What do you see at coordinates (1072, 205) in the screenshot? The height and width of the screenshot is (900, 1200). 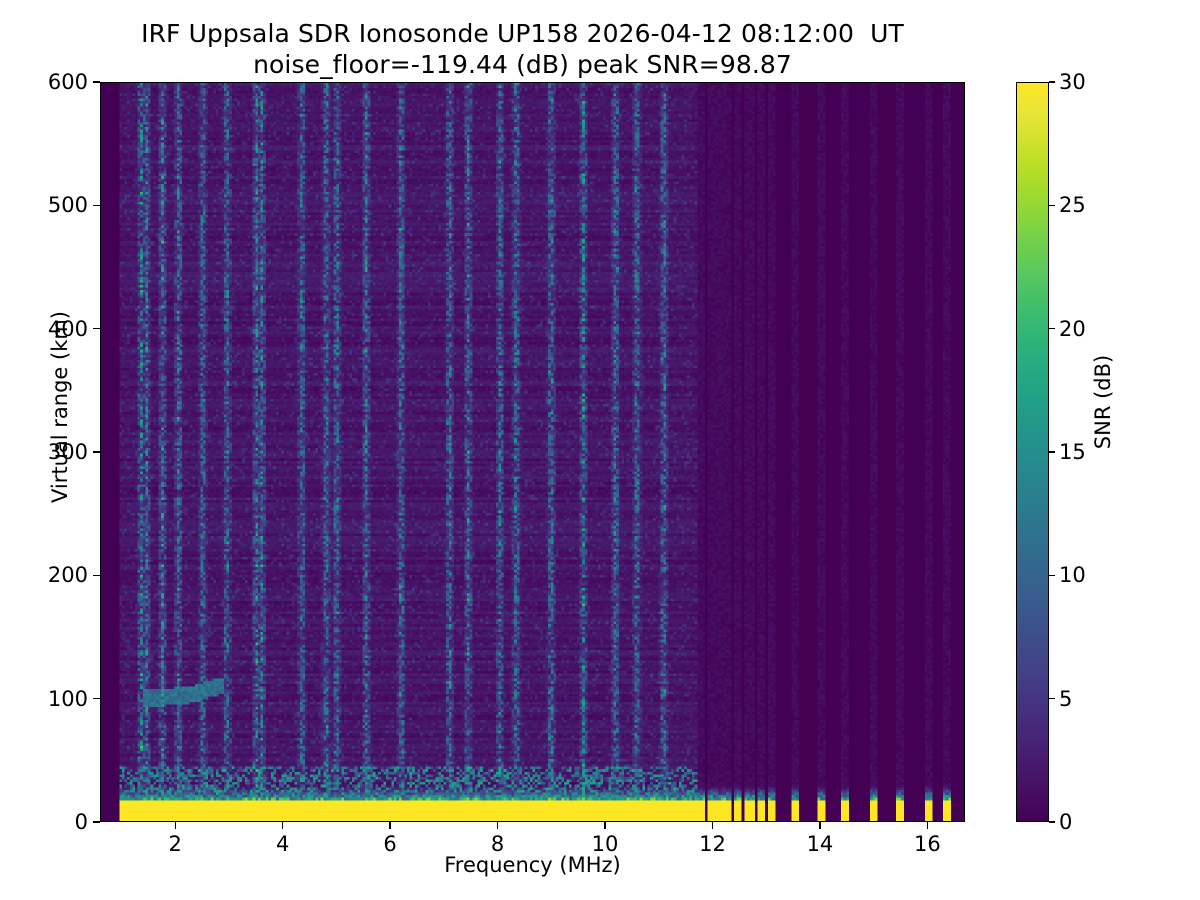 I see `colorbar-tick-label-25: 25` at bounding box center [1072, 205].